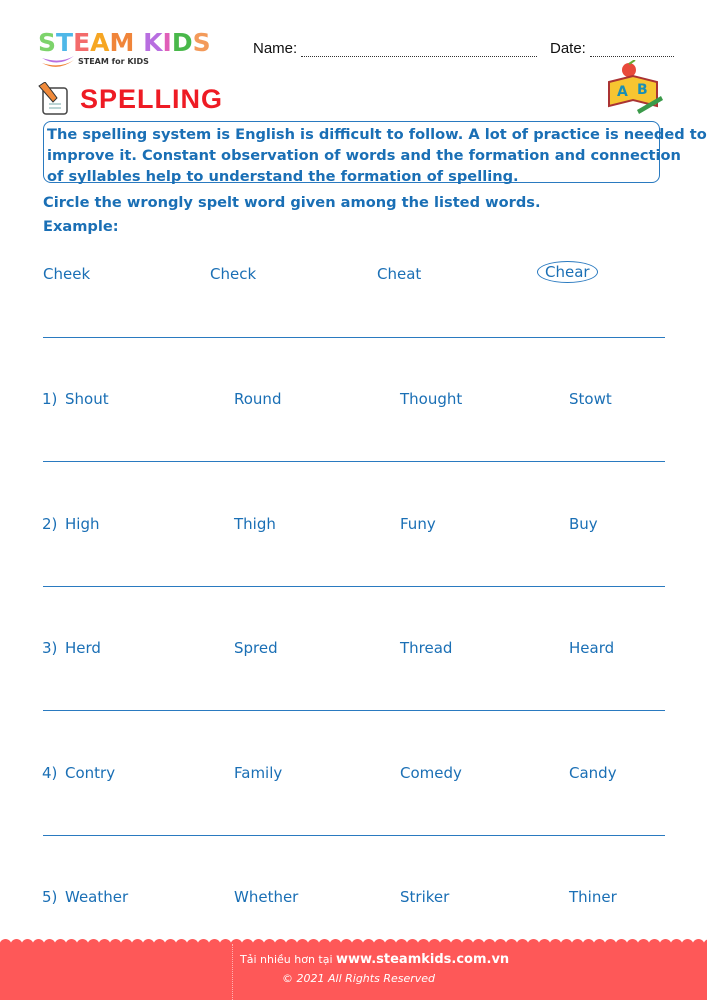 The height and width of the screenshot is (1000, 707). What do you see at coordinates (124, 42) in the screenshot?
I see `steam-kids-logo: STEAM KIDS` at bounding box center [124, 42].